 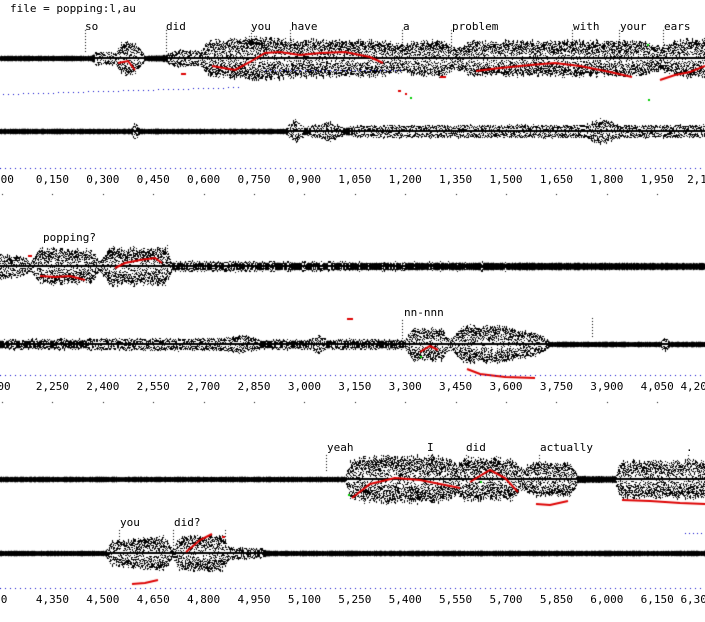 What do you see at coordinates (254, 599) in the screenshot?
I see `time-axis-label: 4,950` at bounding box center [254, 599].